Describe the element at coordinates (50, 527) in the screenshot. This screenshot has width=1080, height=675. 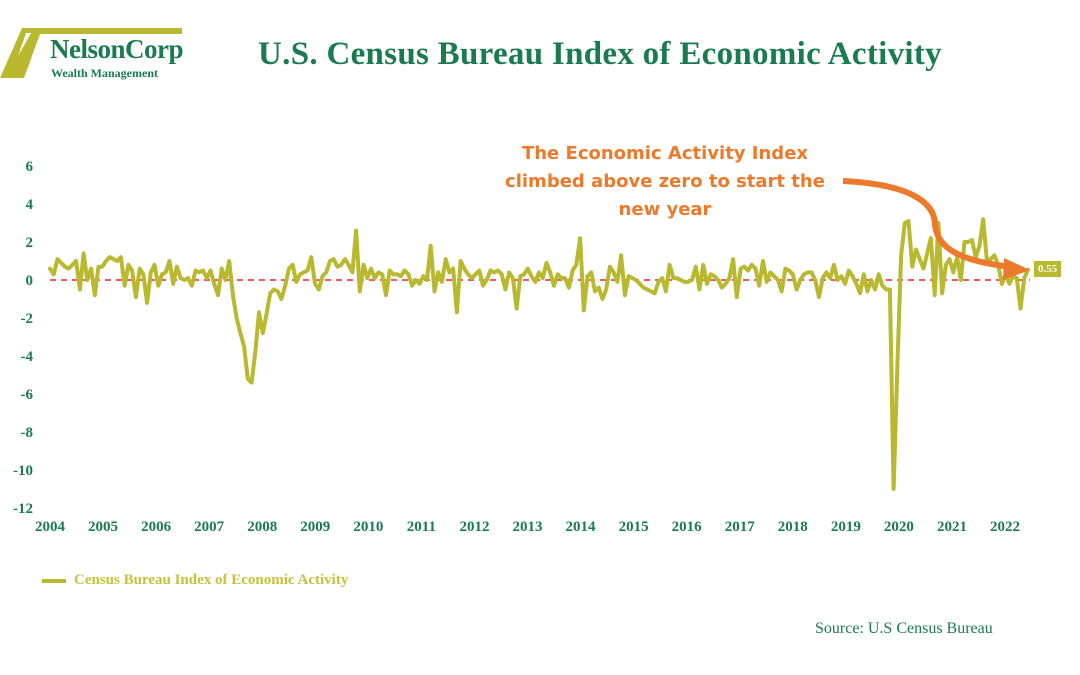
I see `x-tick-label: 2004` at that location.